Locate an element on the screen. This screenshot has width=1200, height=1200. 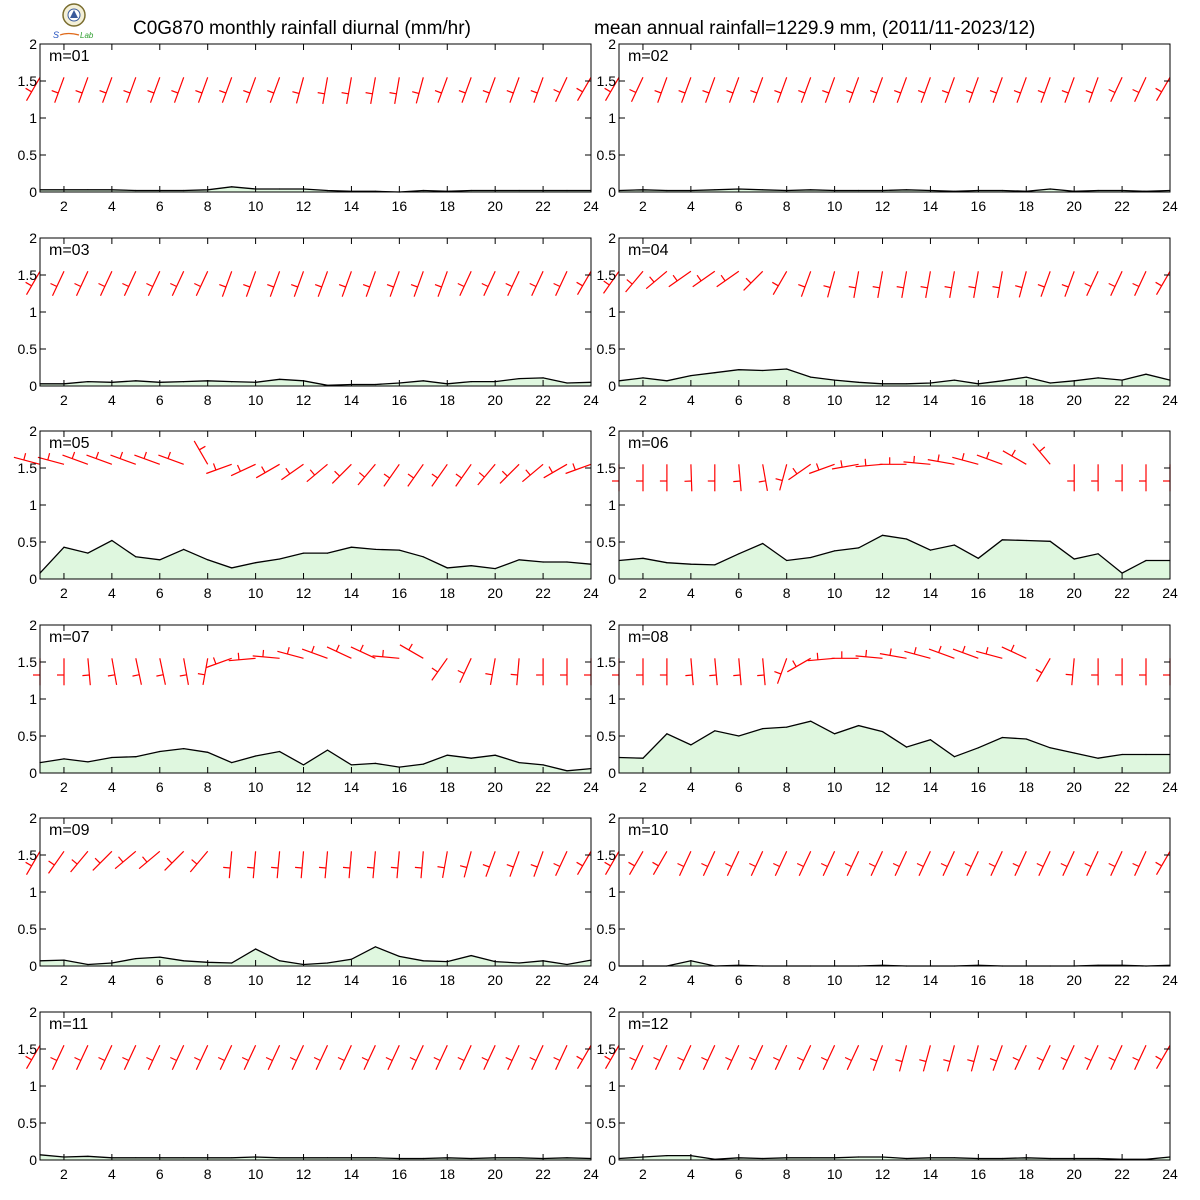
plot-frame is located at coordinates (894, 118).